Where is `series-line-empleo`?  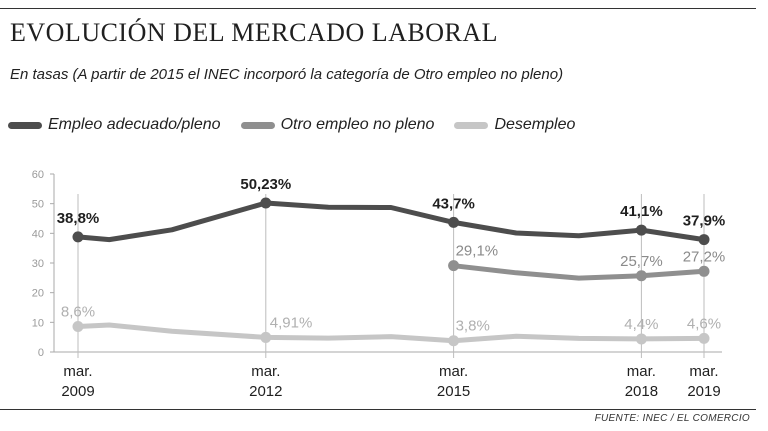 series-line-empleo is located at coordinates (391, 221).